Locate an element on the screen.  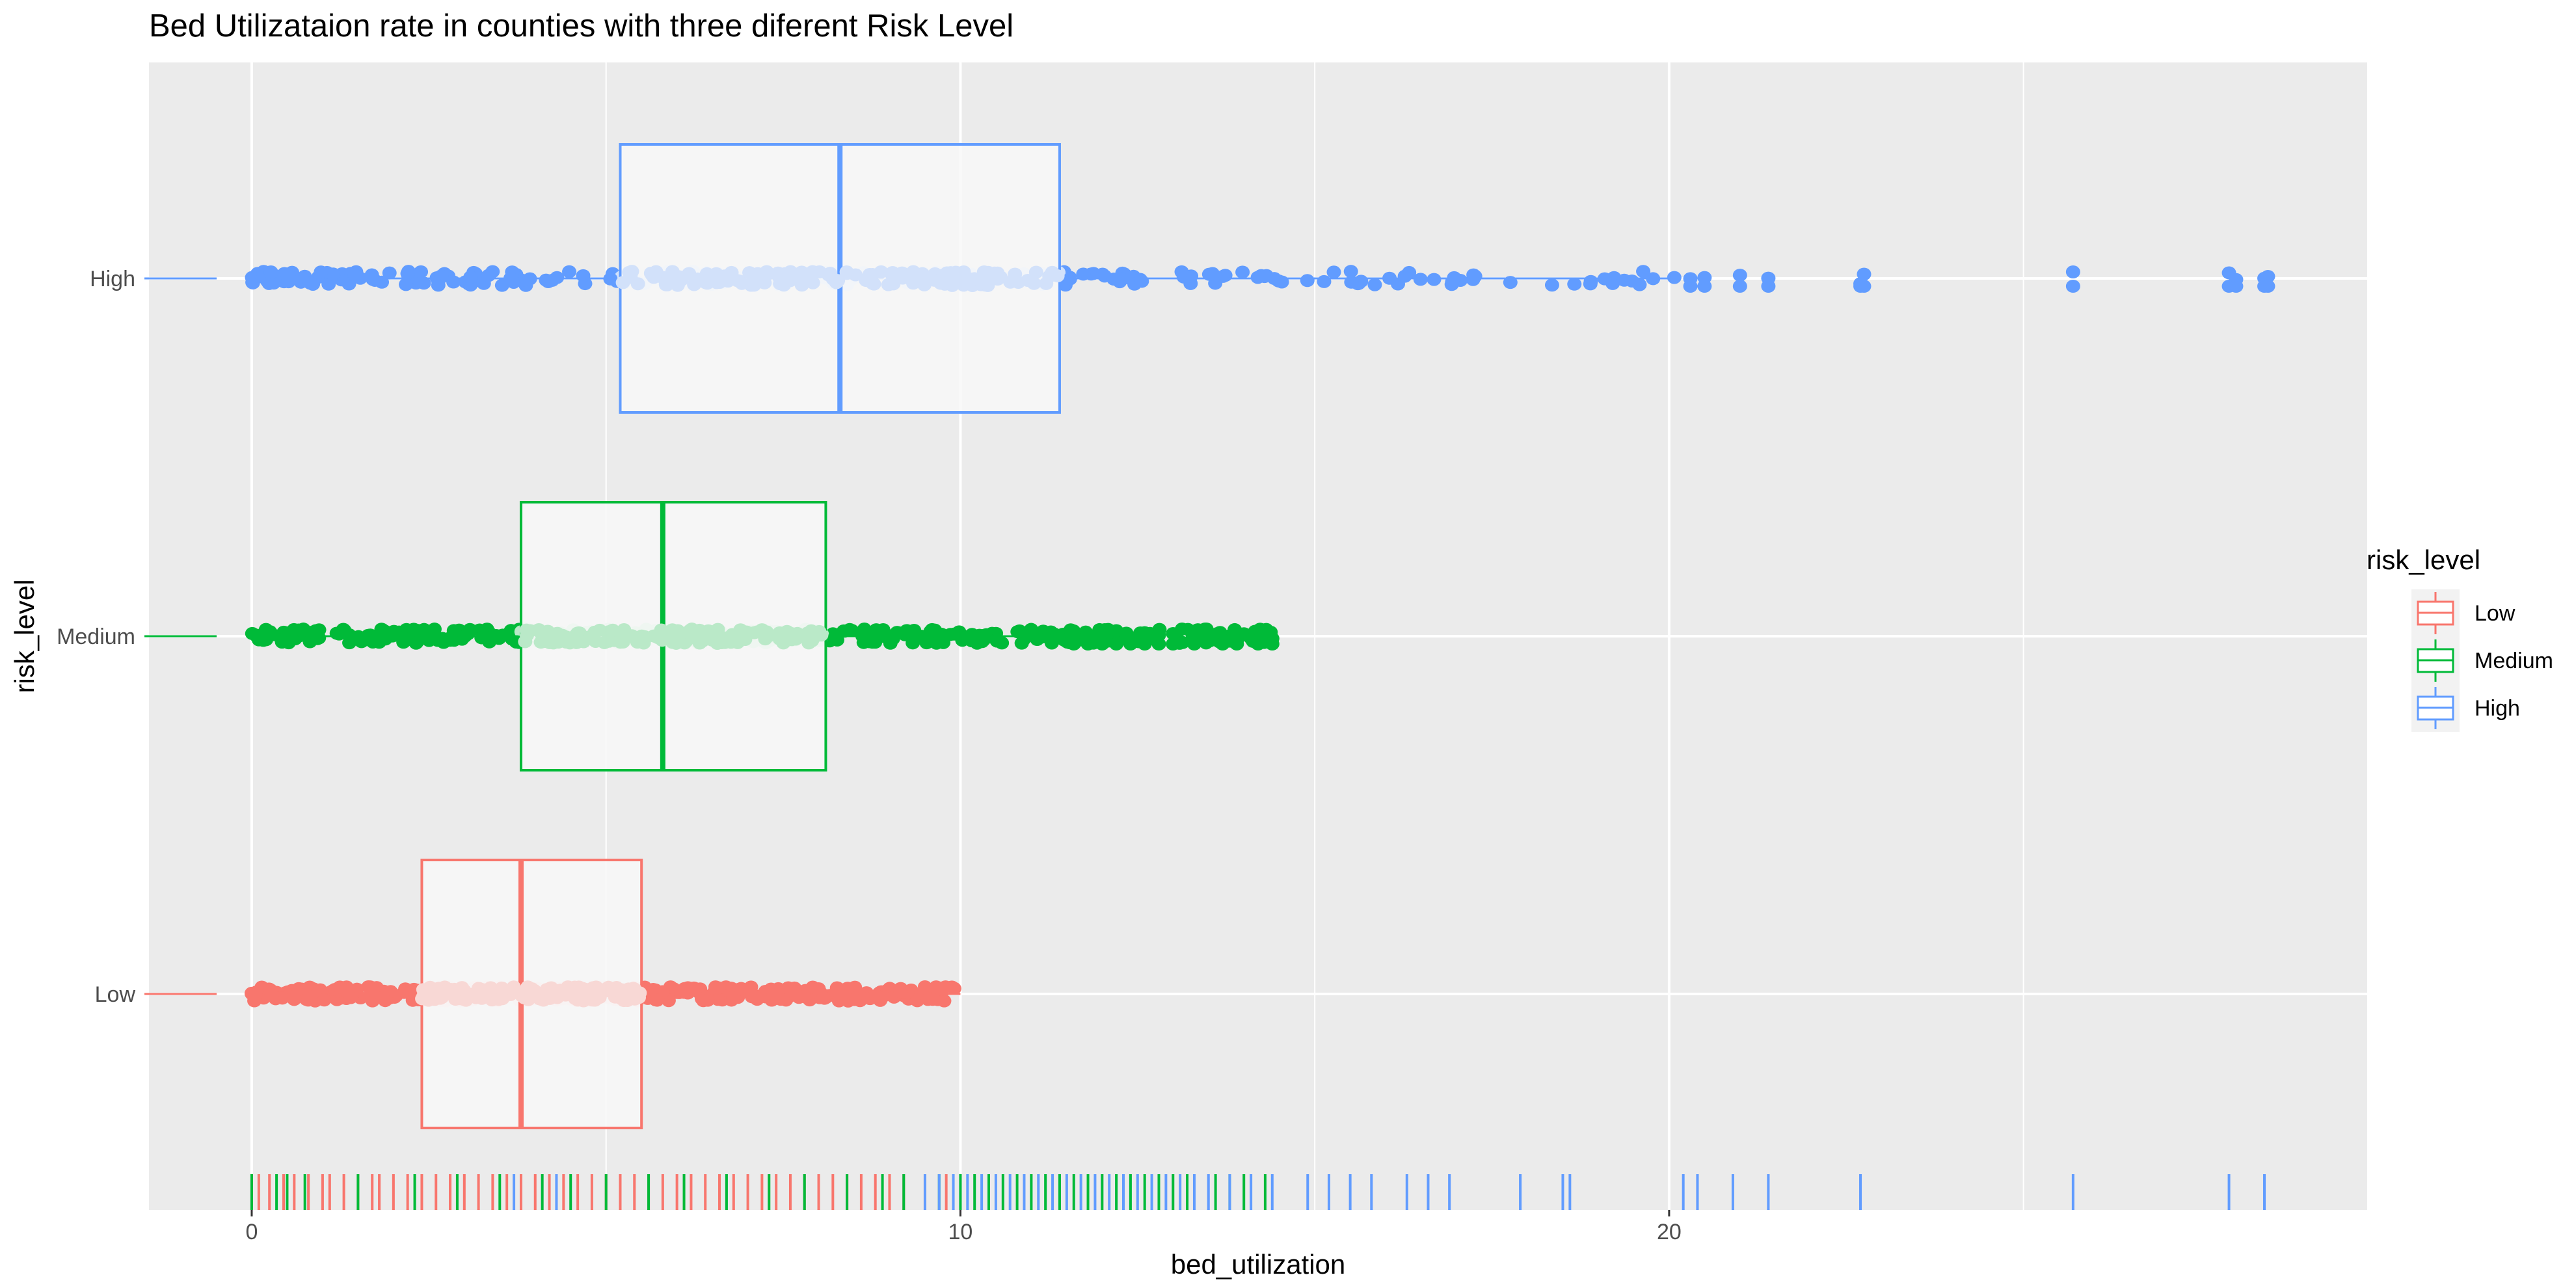
legend-label: Medium is located at coordinates (2514, 661).